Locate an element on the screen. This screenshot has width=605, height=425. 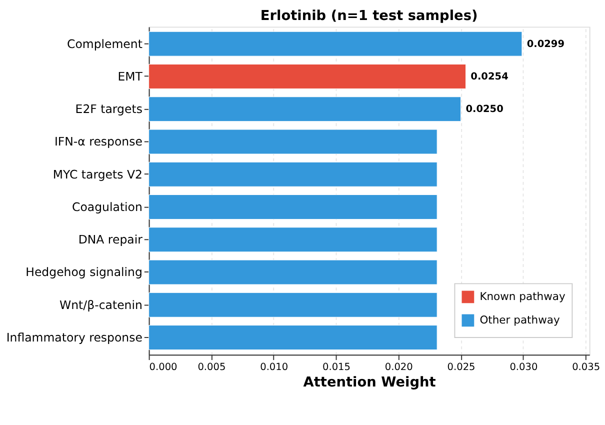
y-tick-label: EMT is located at coordinates (131, 76).